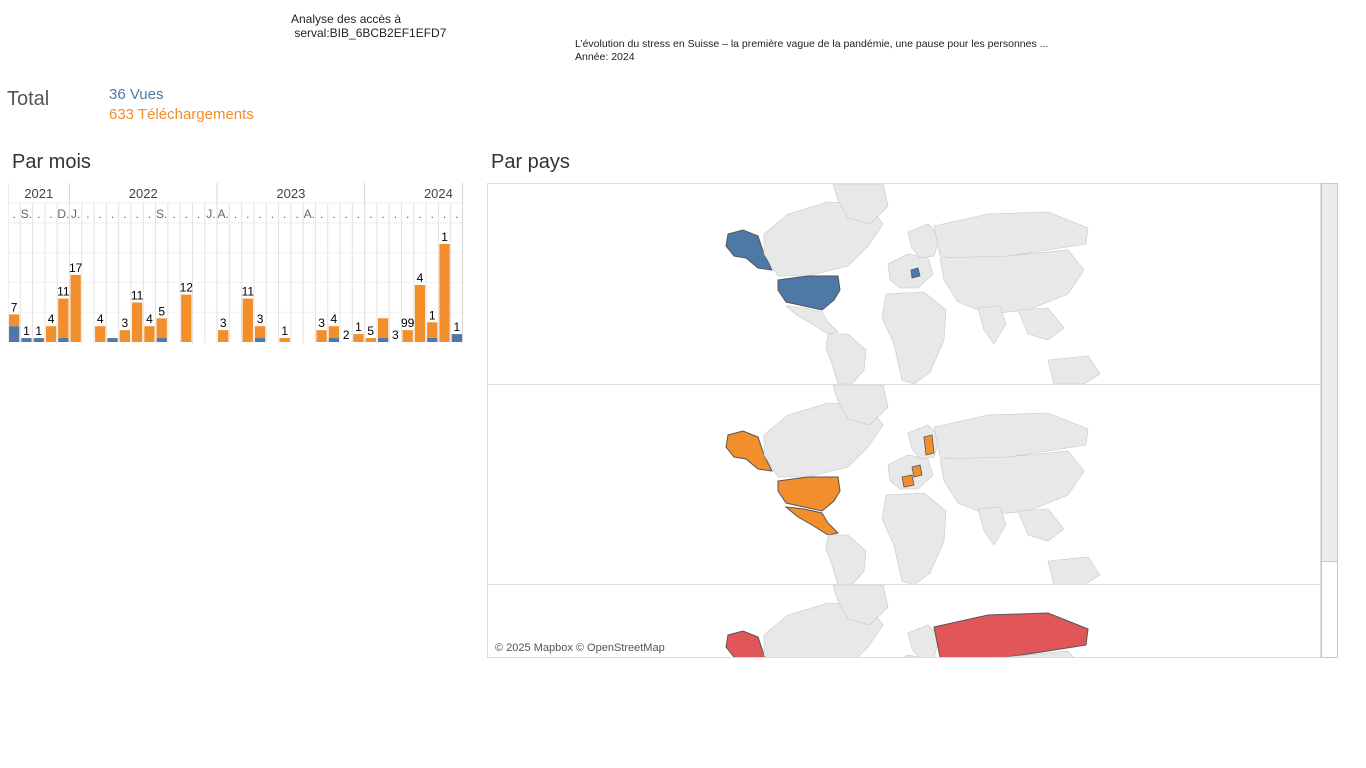 The image size is (1366, 768). I want to click on section-title-by-month: Par mois, so click(51, 162).